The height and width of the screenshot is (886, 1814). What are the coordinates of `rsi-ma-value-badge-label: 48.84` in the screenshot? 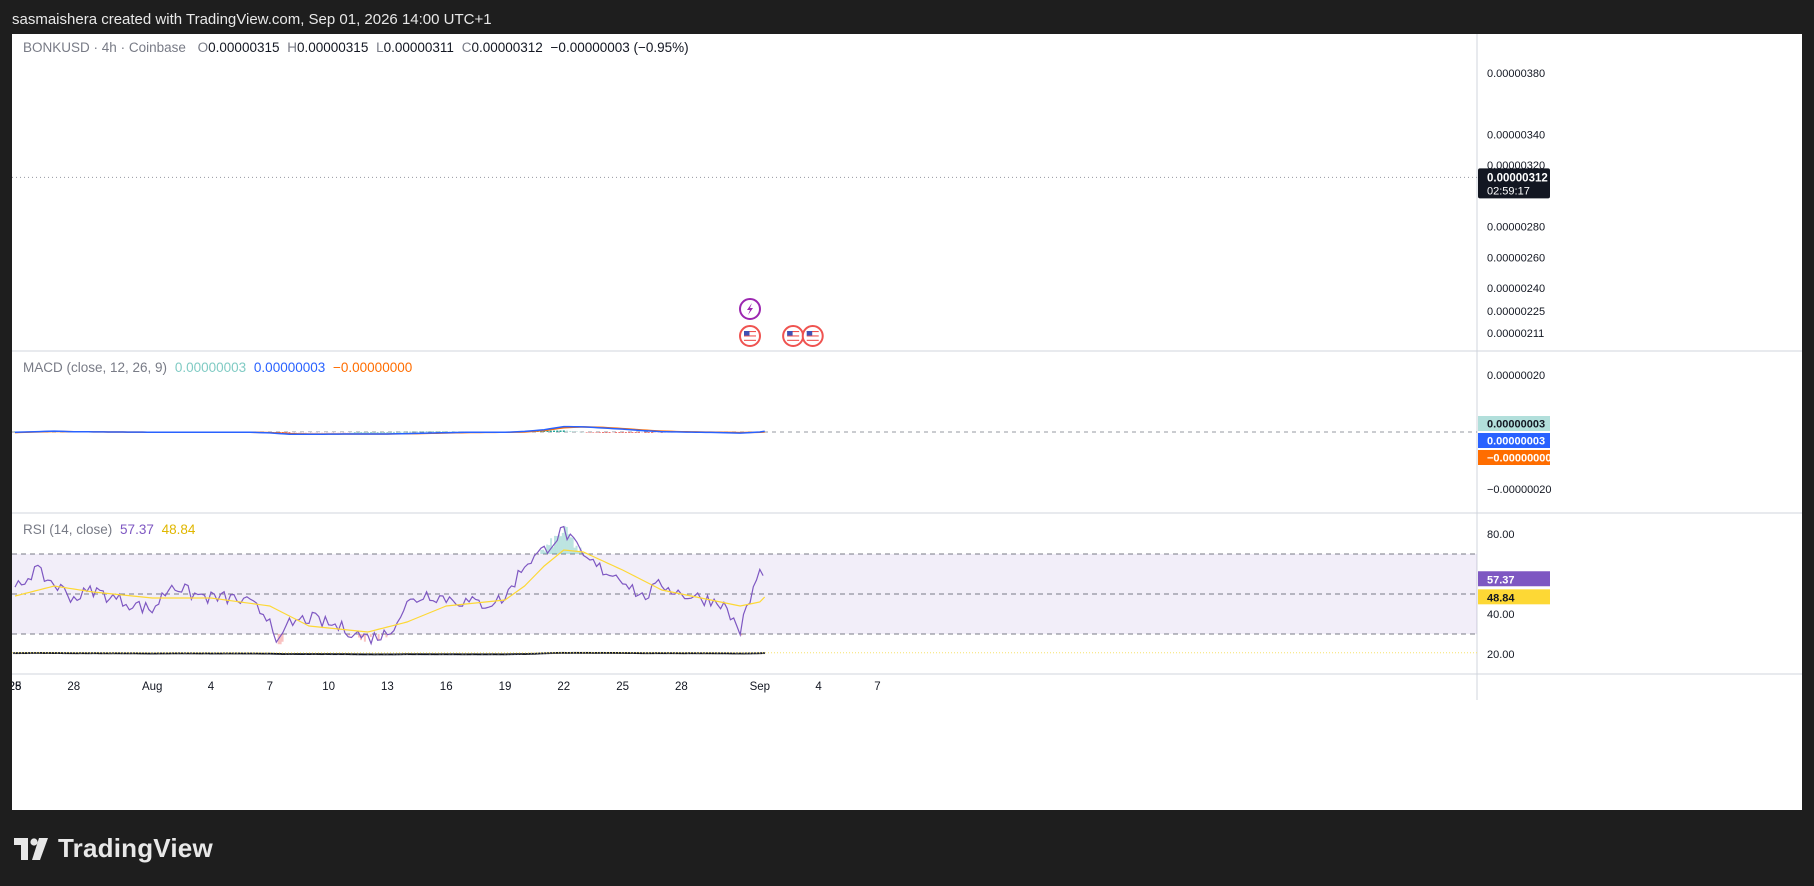 It's located at (1501, 598).